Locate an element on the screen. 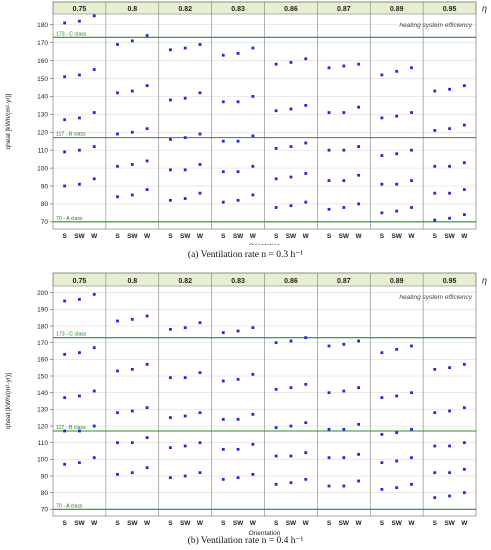 This screenshot has height=550, width=491. y-tick-label: 130 is located at coordinates (42, 115).